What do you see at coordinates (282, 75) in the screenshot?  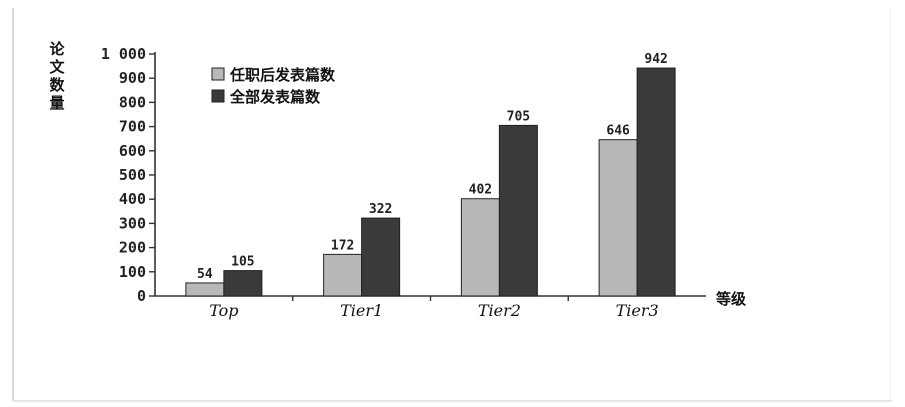 I see `legend-label: 任职后发表篇数` at bounding box center [282, 75].